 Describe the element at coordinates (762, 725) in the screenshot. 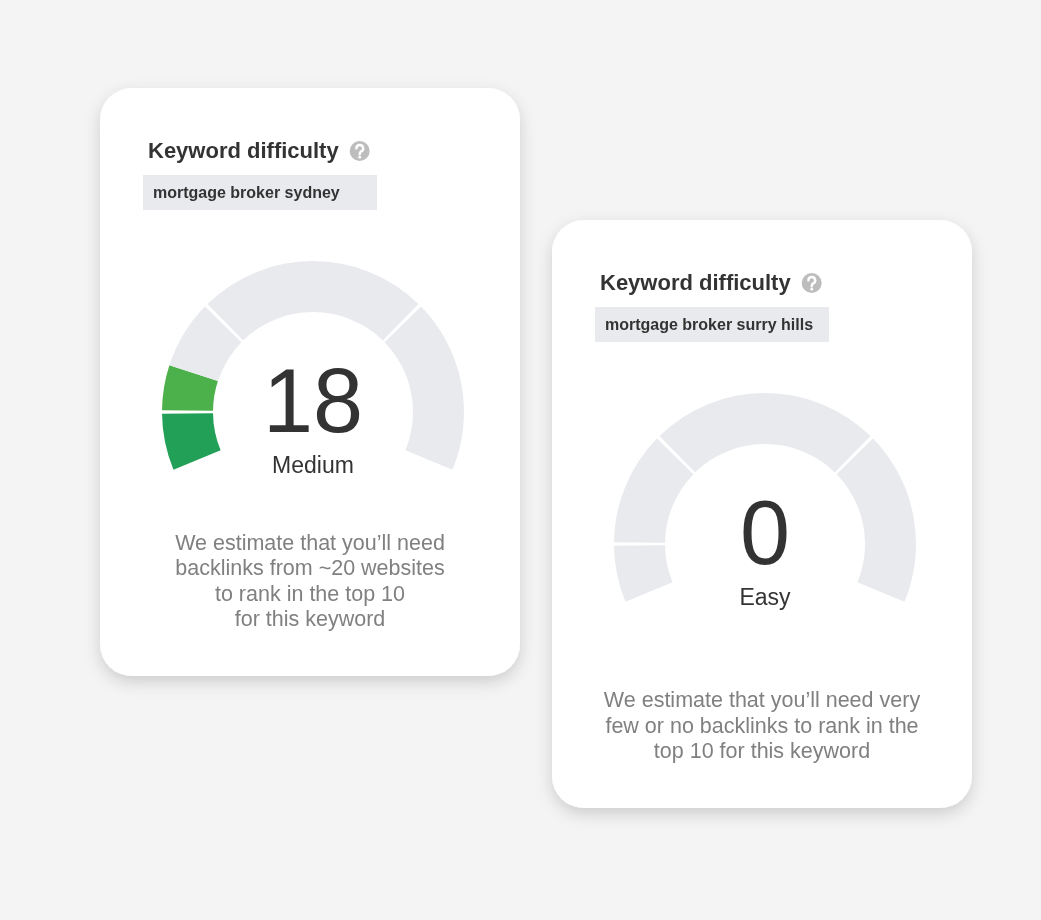

I see `text: We estimate that you’ll need very few or no backlinks to rank in the top 10 for this keyword` at that location.